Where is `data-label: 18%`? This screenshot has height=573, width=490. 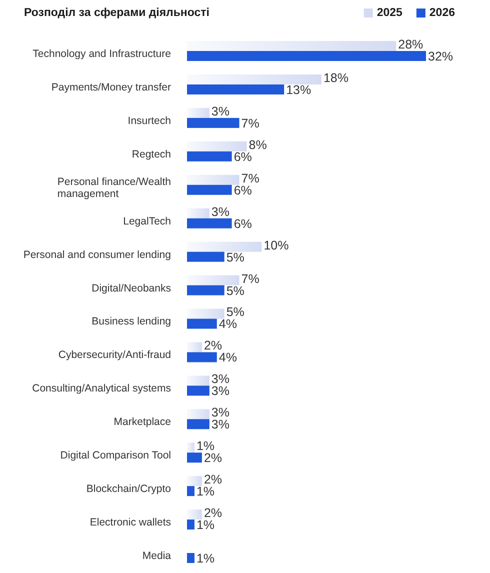
data-label: 18% is located at coordinates (335, 77).